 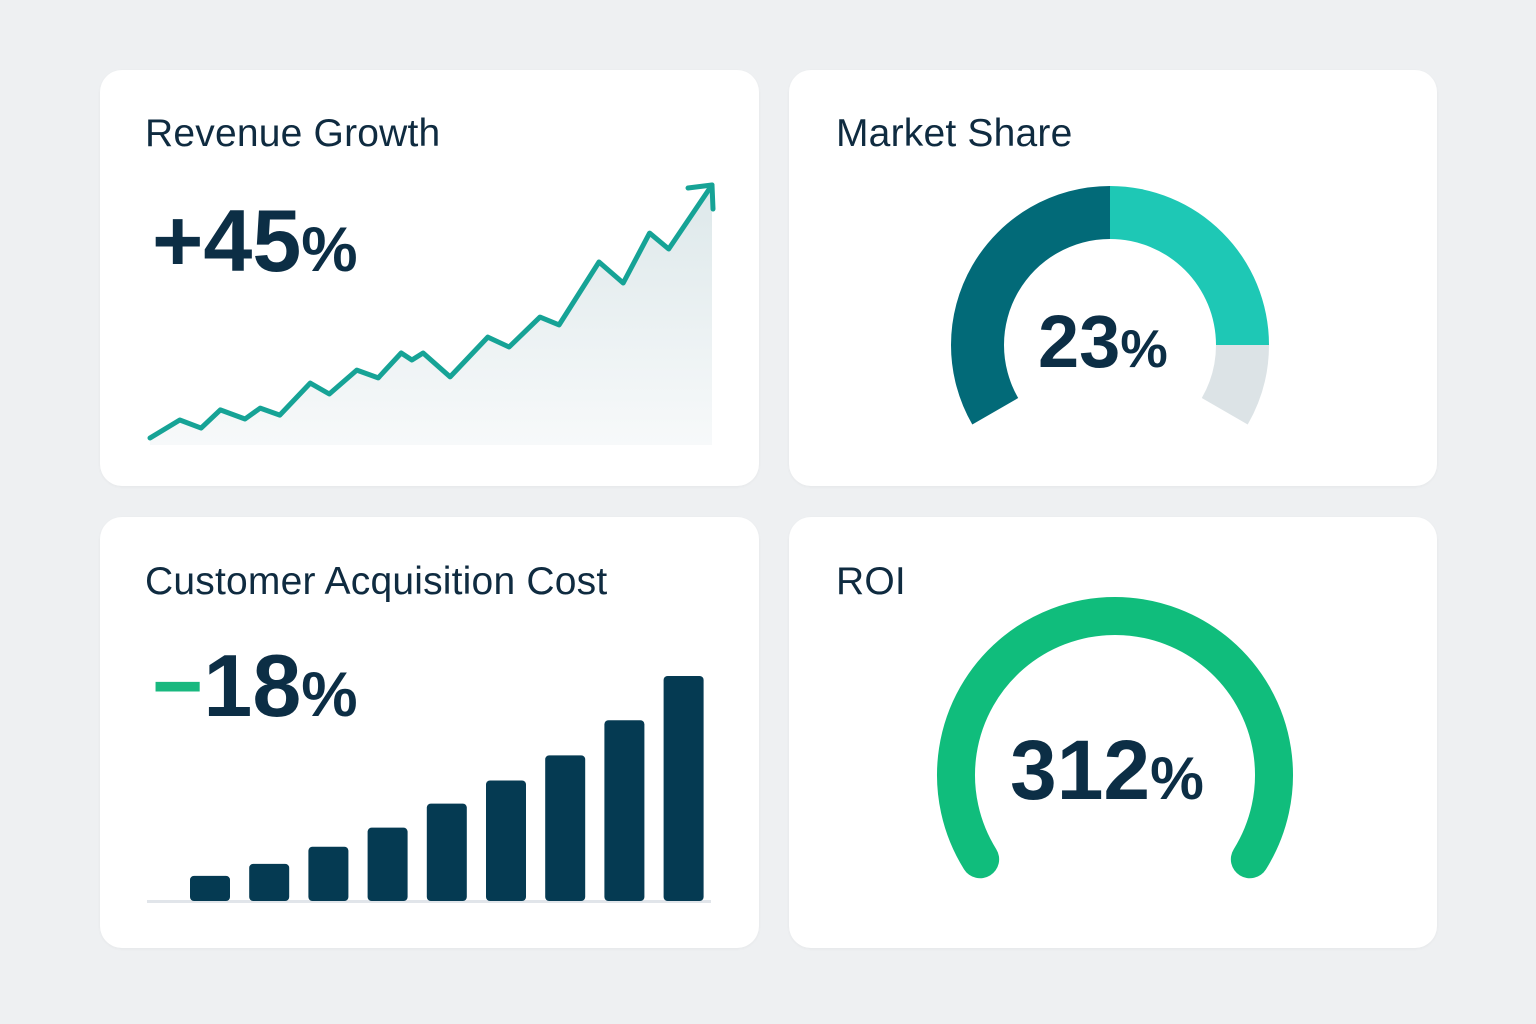 I want to click on cac-sign: −, so click(x=178, y=685).